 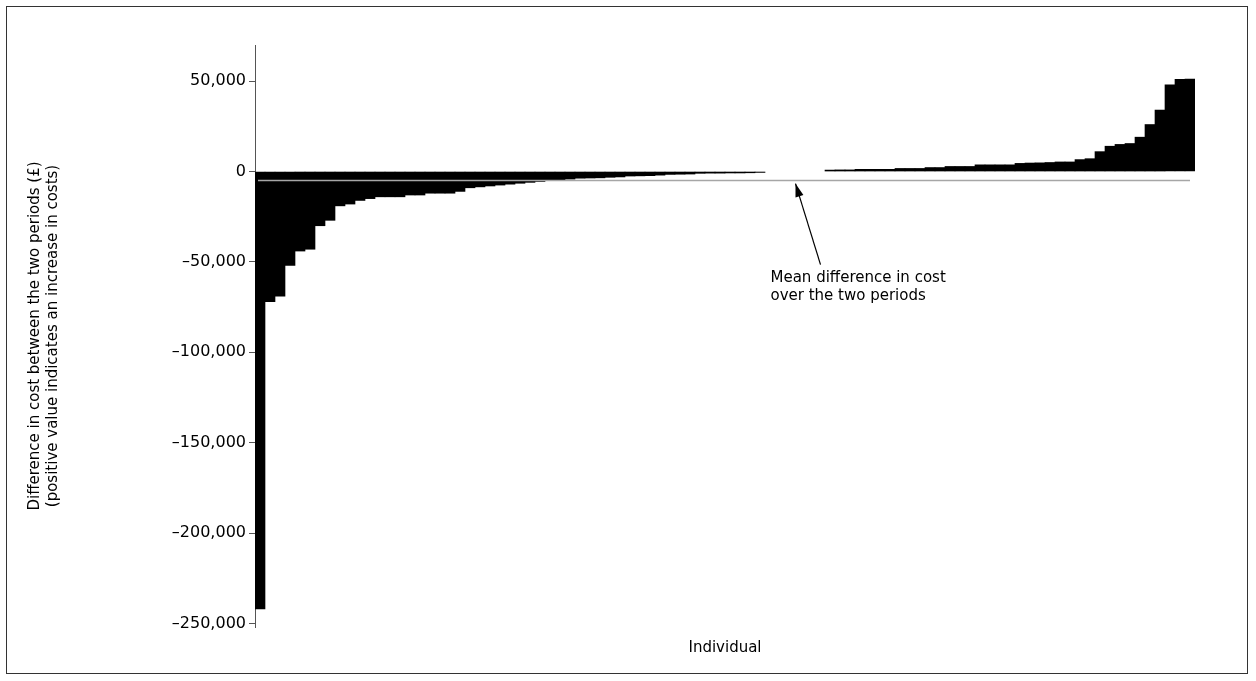 I want to click on y-tick-label: 50,000, so click(x=218, y=80).